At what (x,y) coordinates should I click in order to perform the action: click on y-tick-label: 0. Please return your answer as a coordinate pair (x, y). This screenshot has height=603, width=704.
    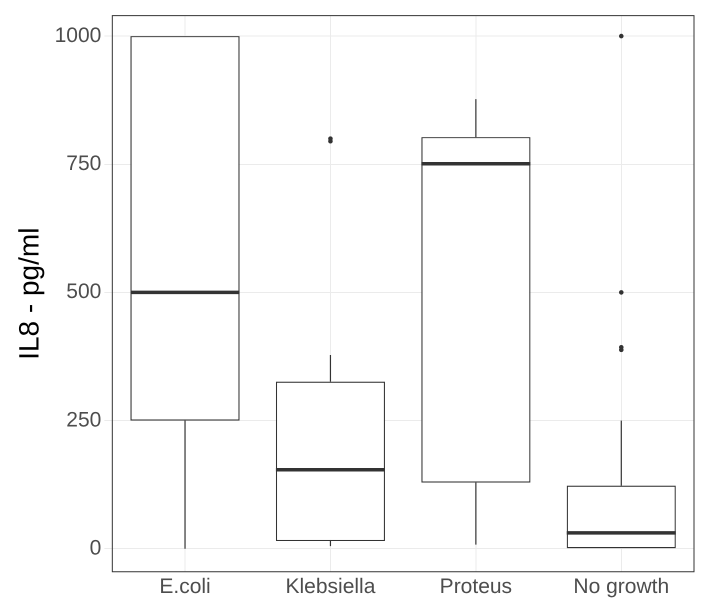
    Looking at the image, I should click on (96, 548).